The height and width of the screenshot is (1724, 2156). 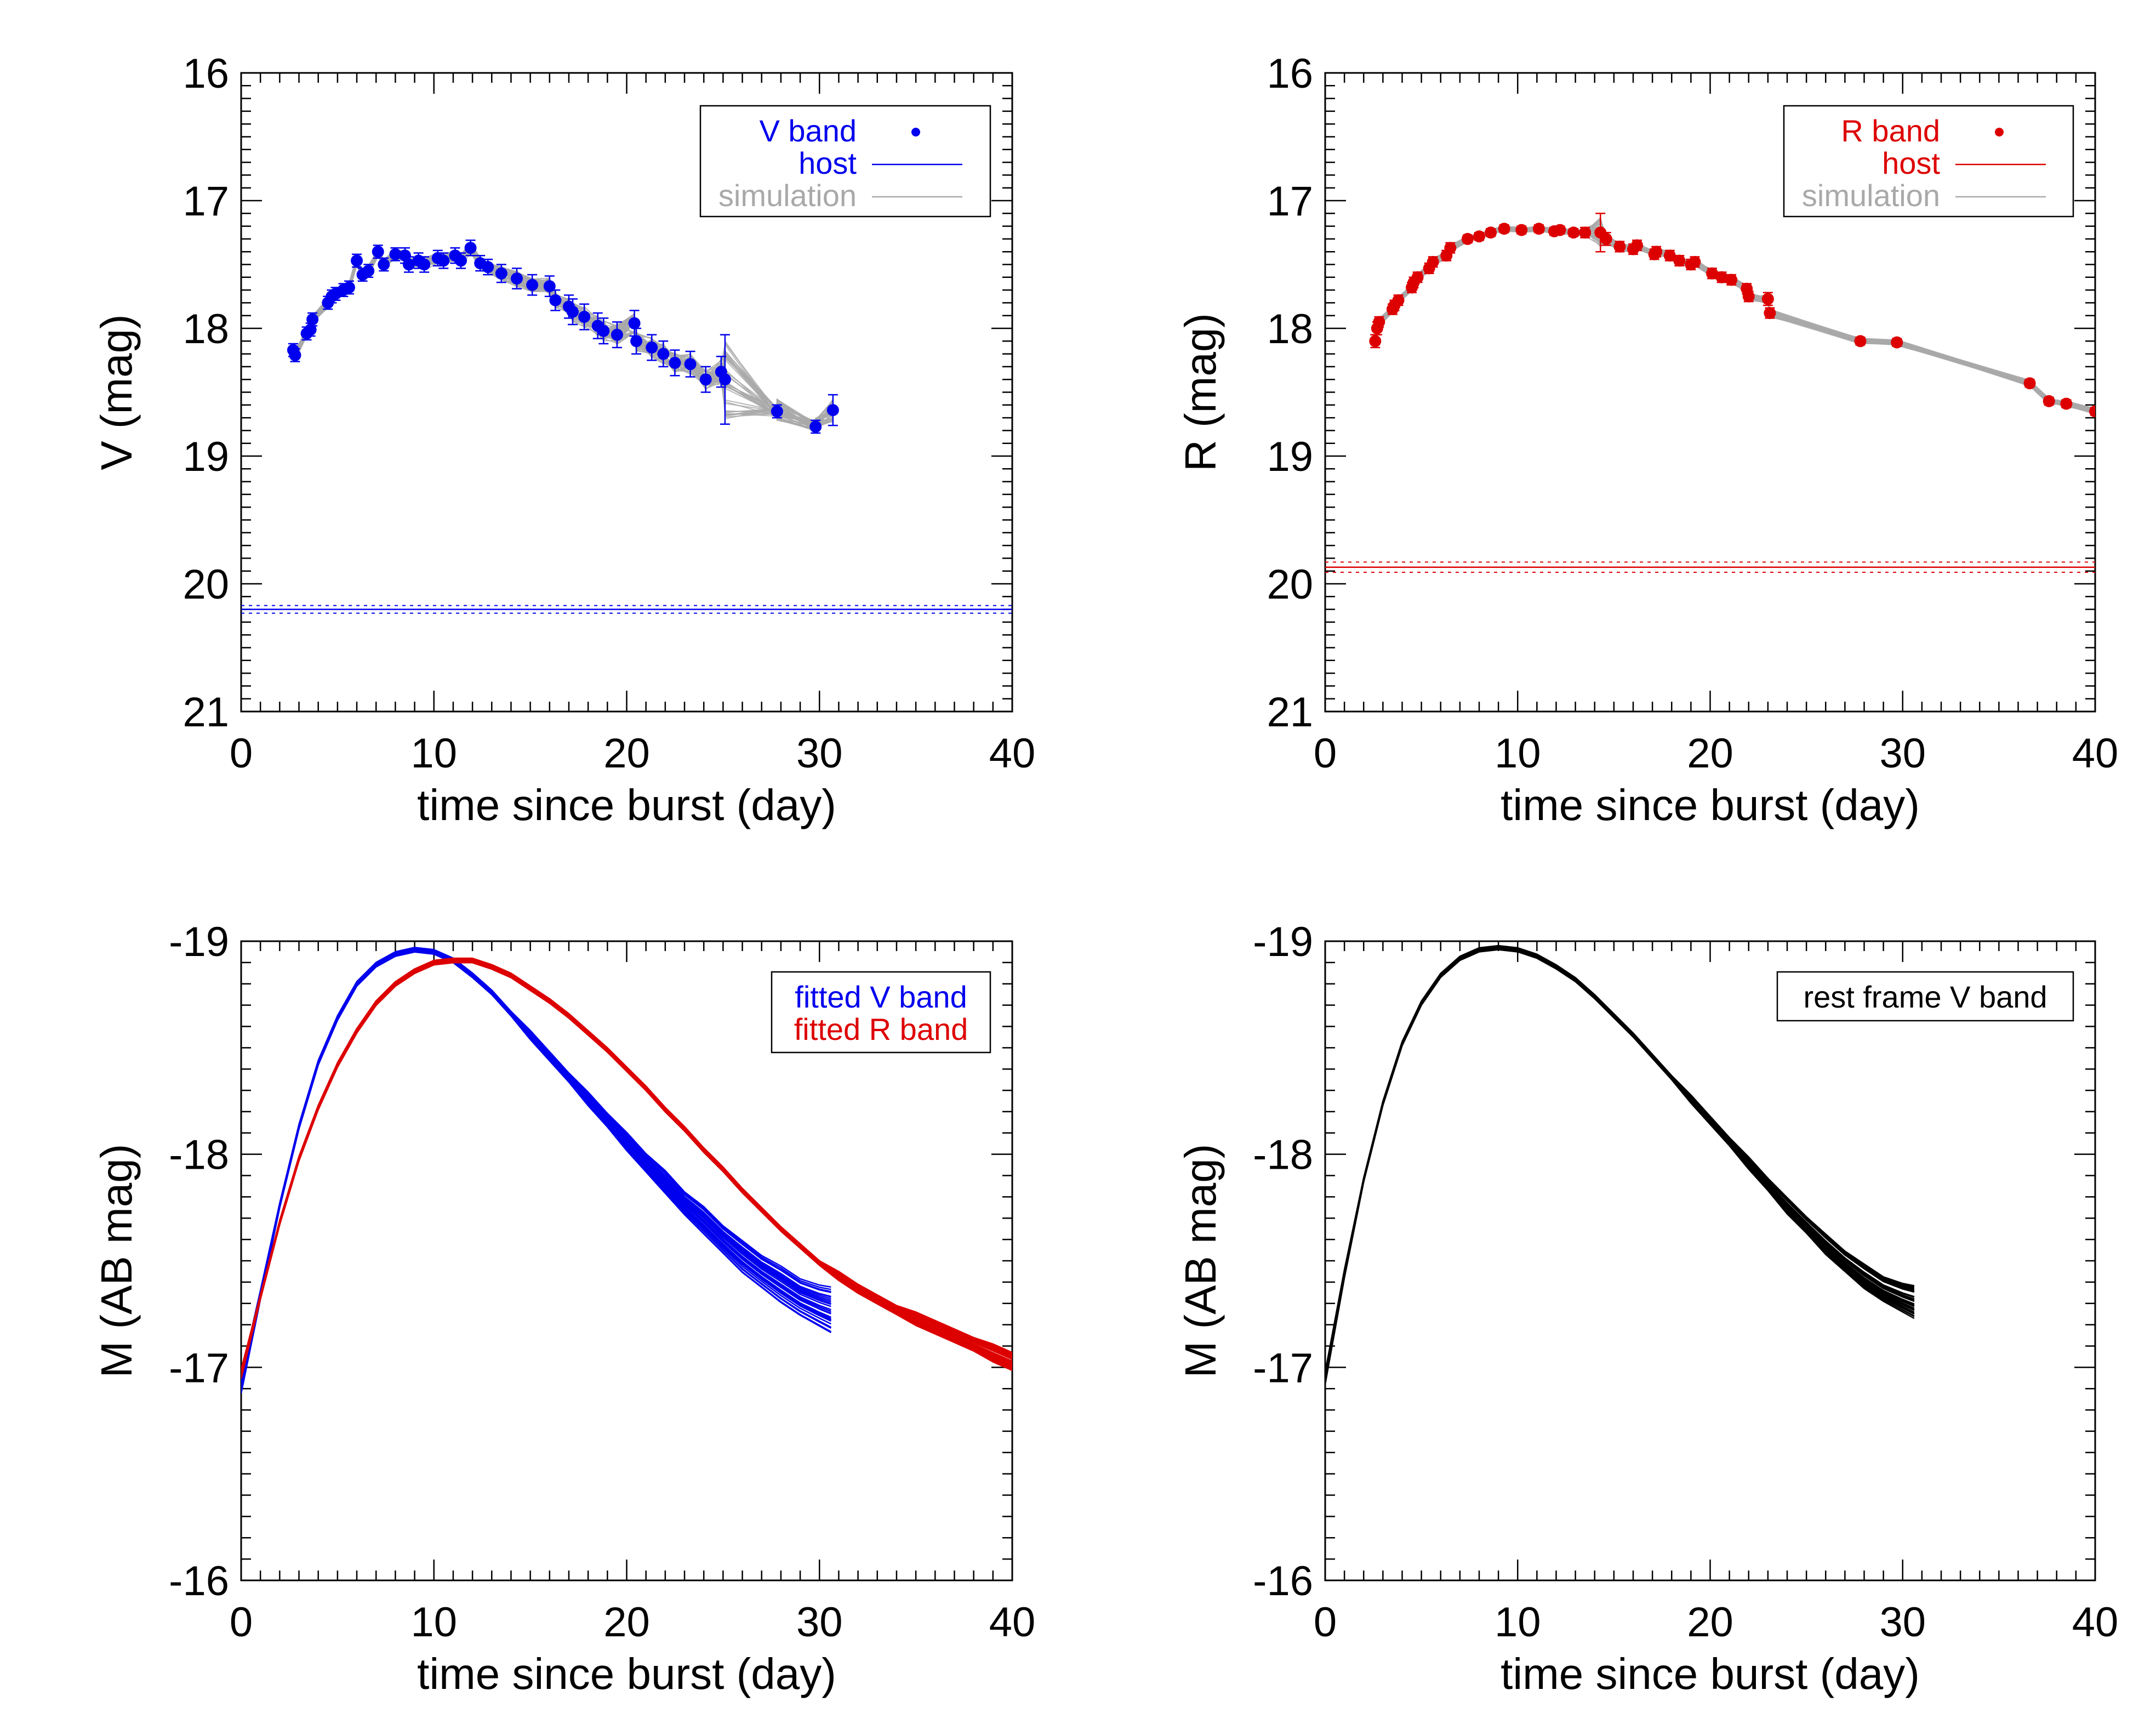 I want to click on legend-entry: simulation, so click(x=1871, y=195).